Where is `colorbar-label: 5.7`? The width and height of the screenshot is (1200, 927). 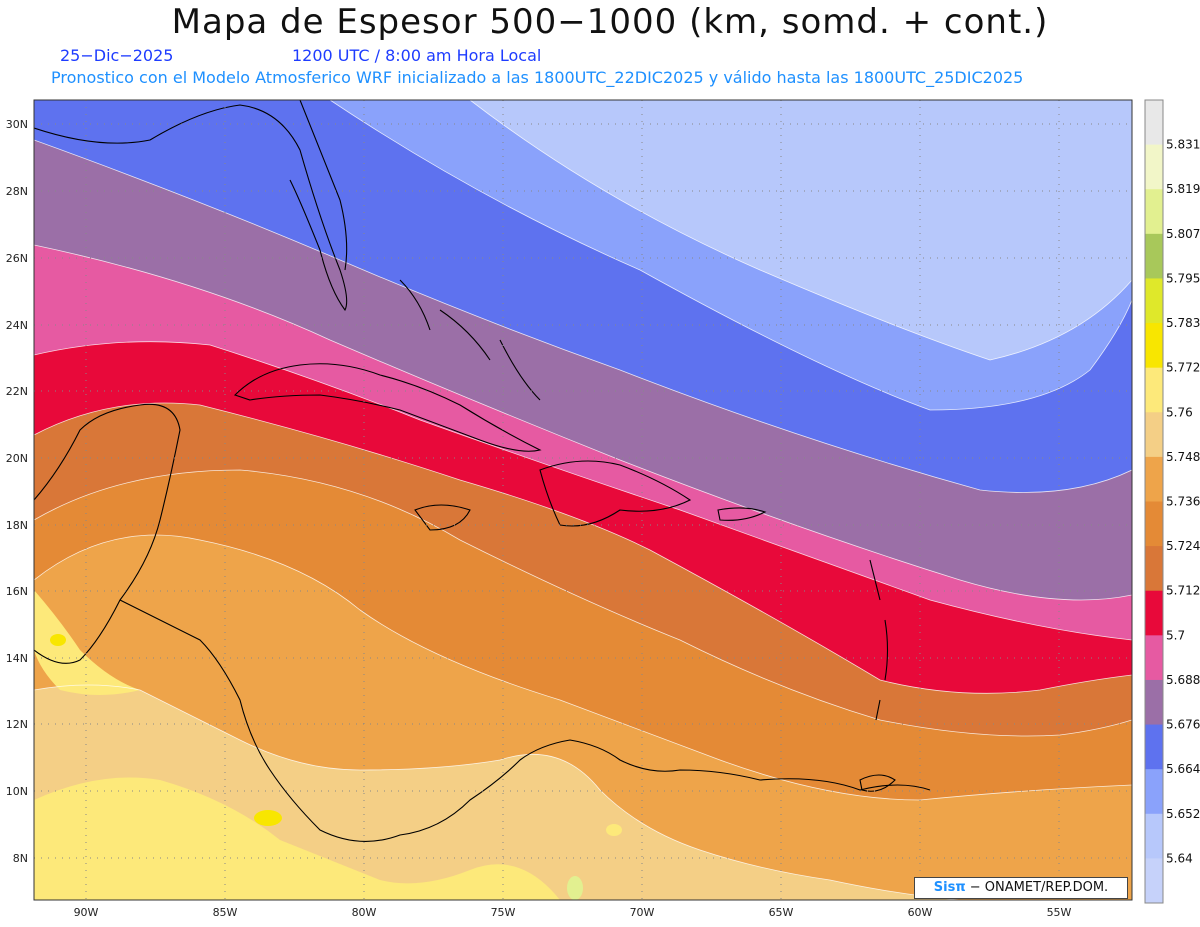 colorbar-label: 5.7 is located at coordinates (1175, 635).